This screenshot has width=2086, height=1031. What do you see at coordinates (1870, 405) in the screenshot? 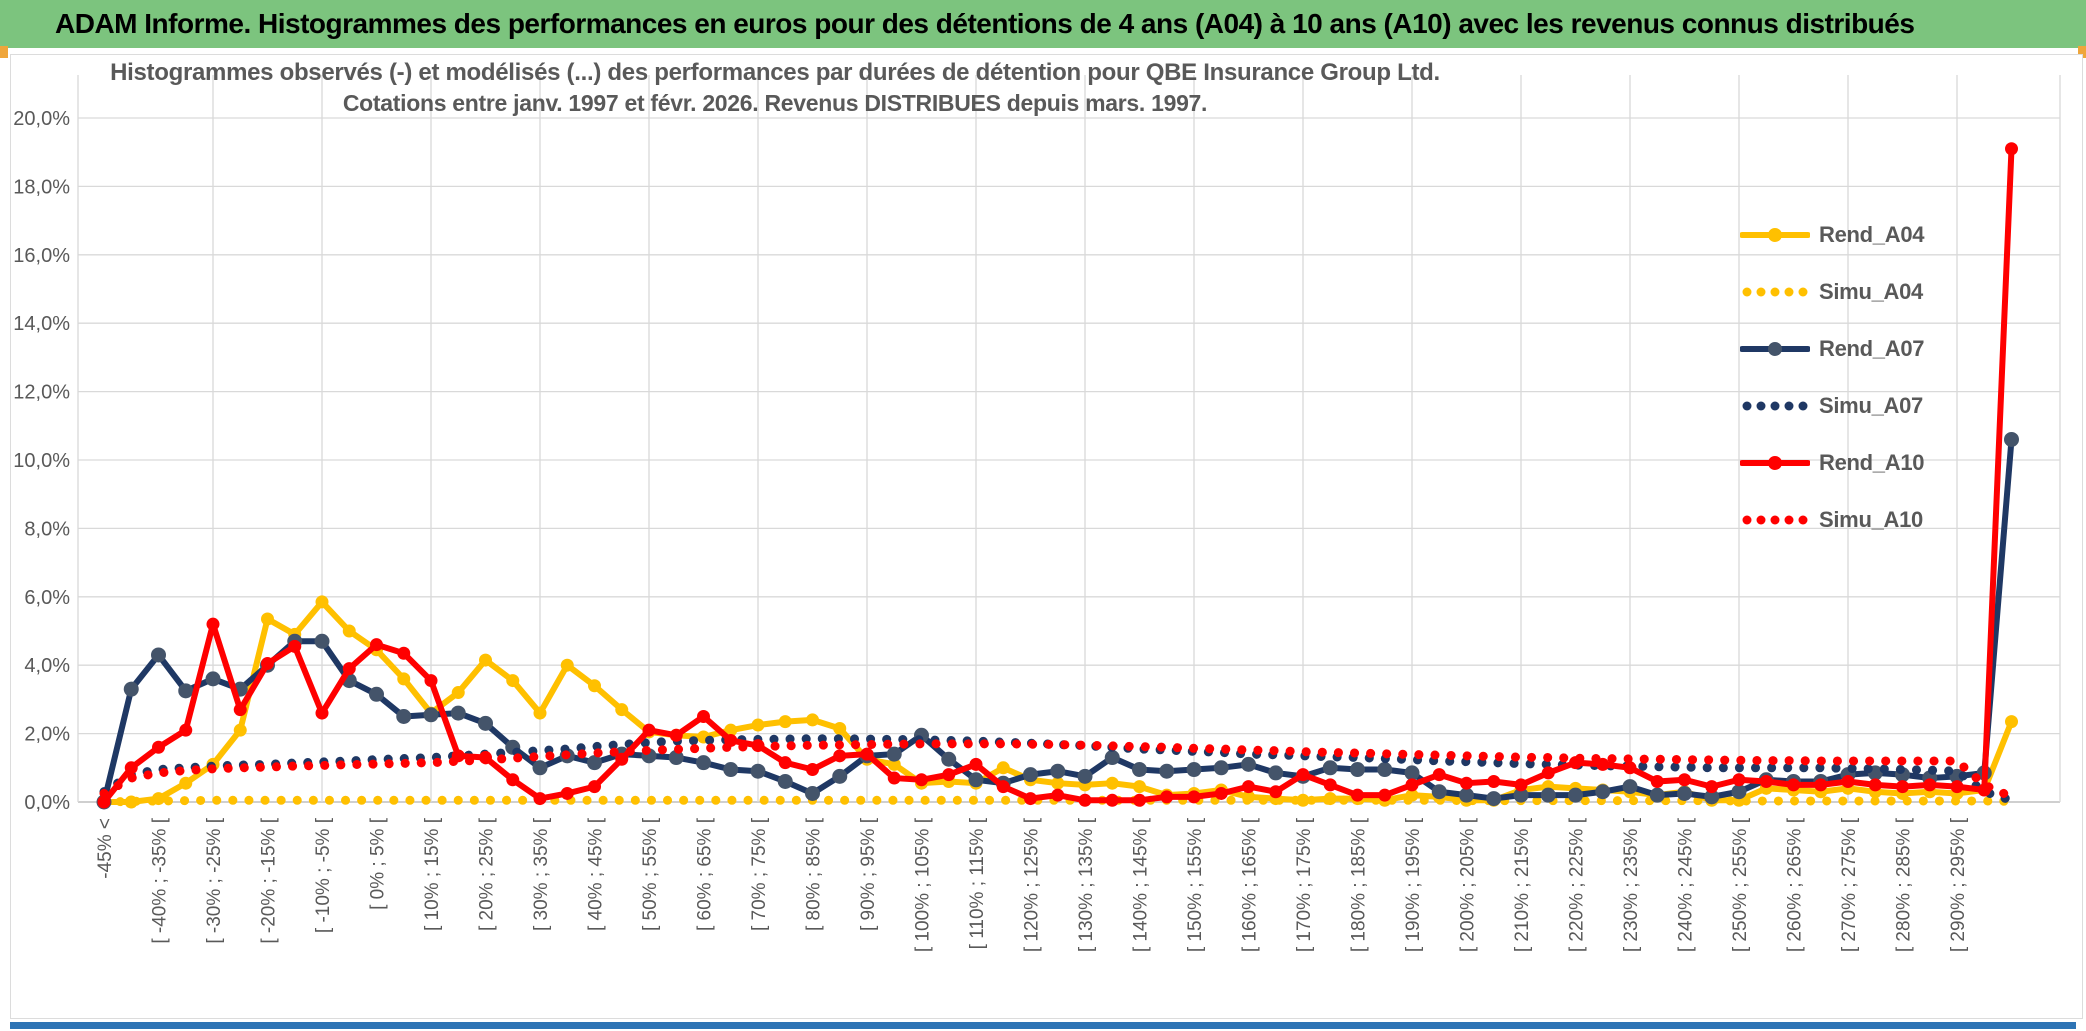
I see `legend-item-simu-a07: Simu_A07` at bounding box center [1870, 405].